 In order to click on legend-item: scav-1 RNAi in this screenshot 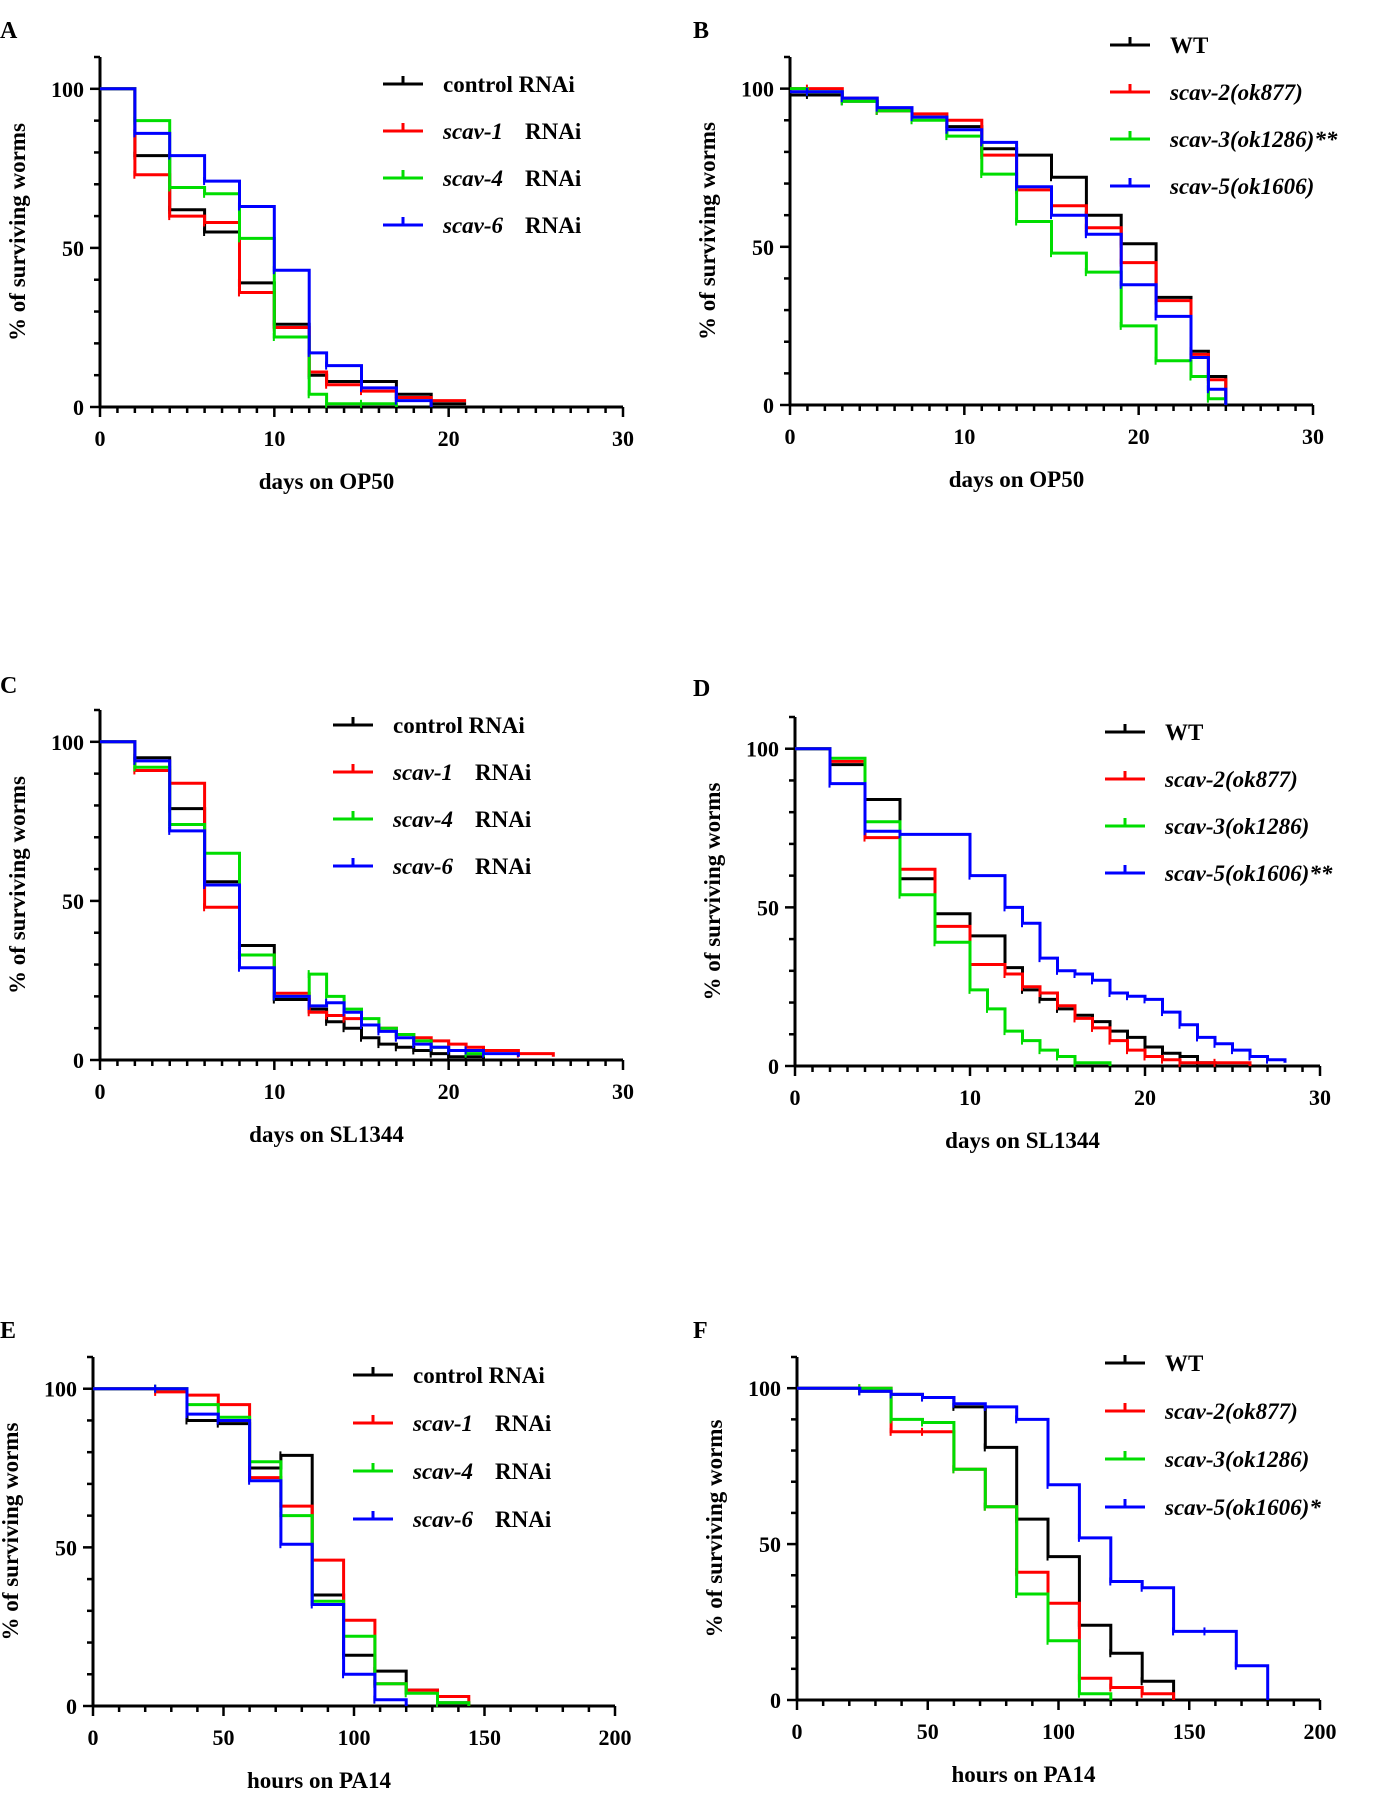, I will do `click(452, 1423)`.